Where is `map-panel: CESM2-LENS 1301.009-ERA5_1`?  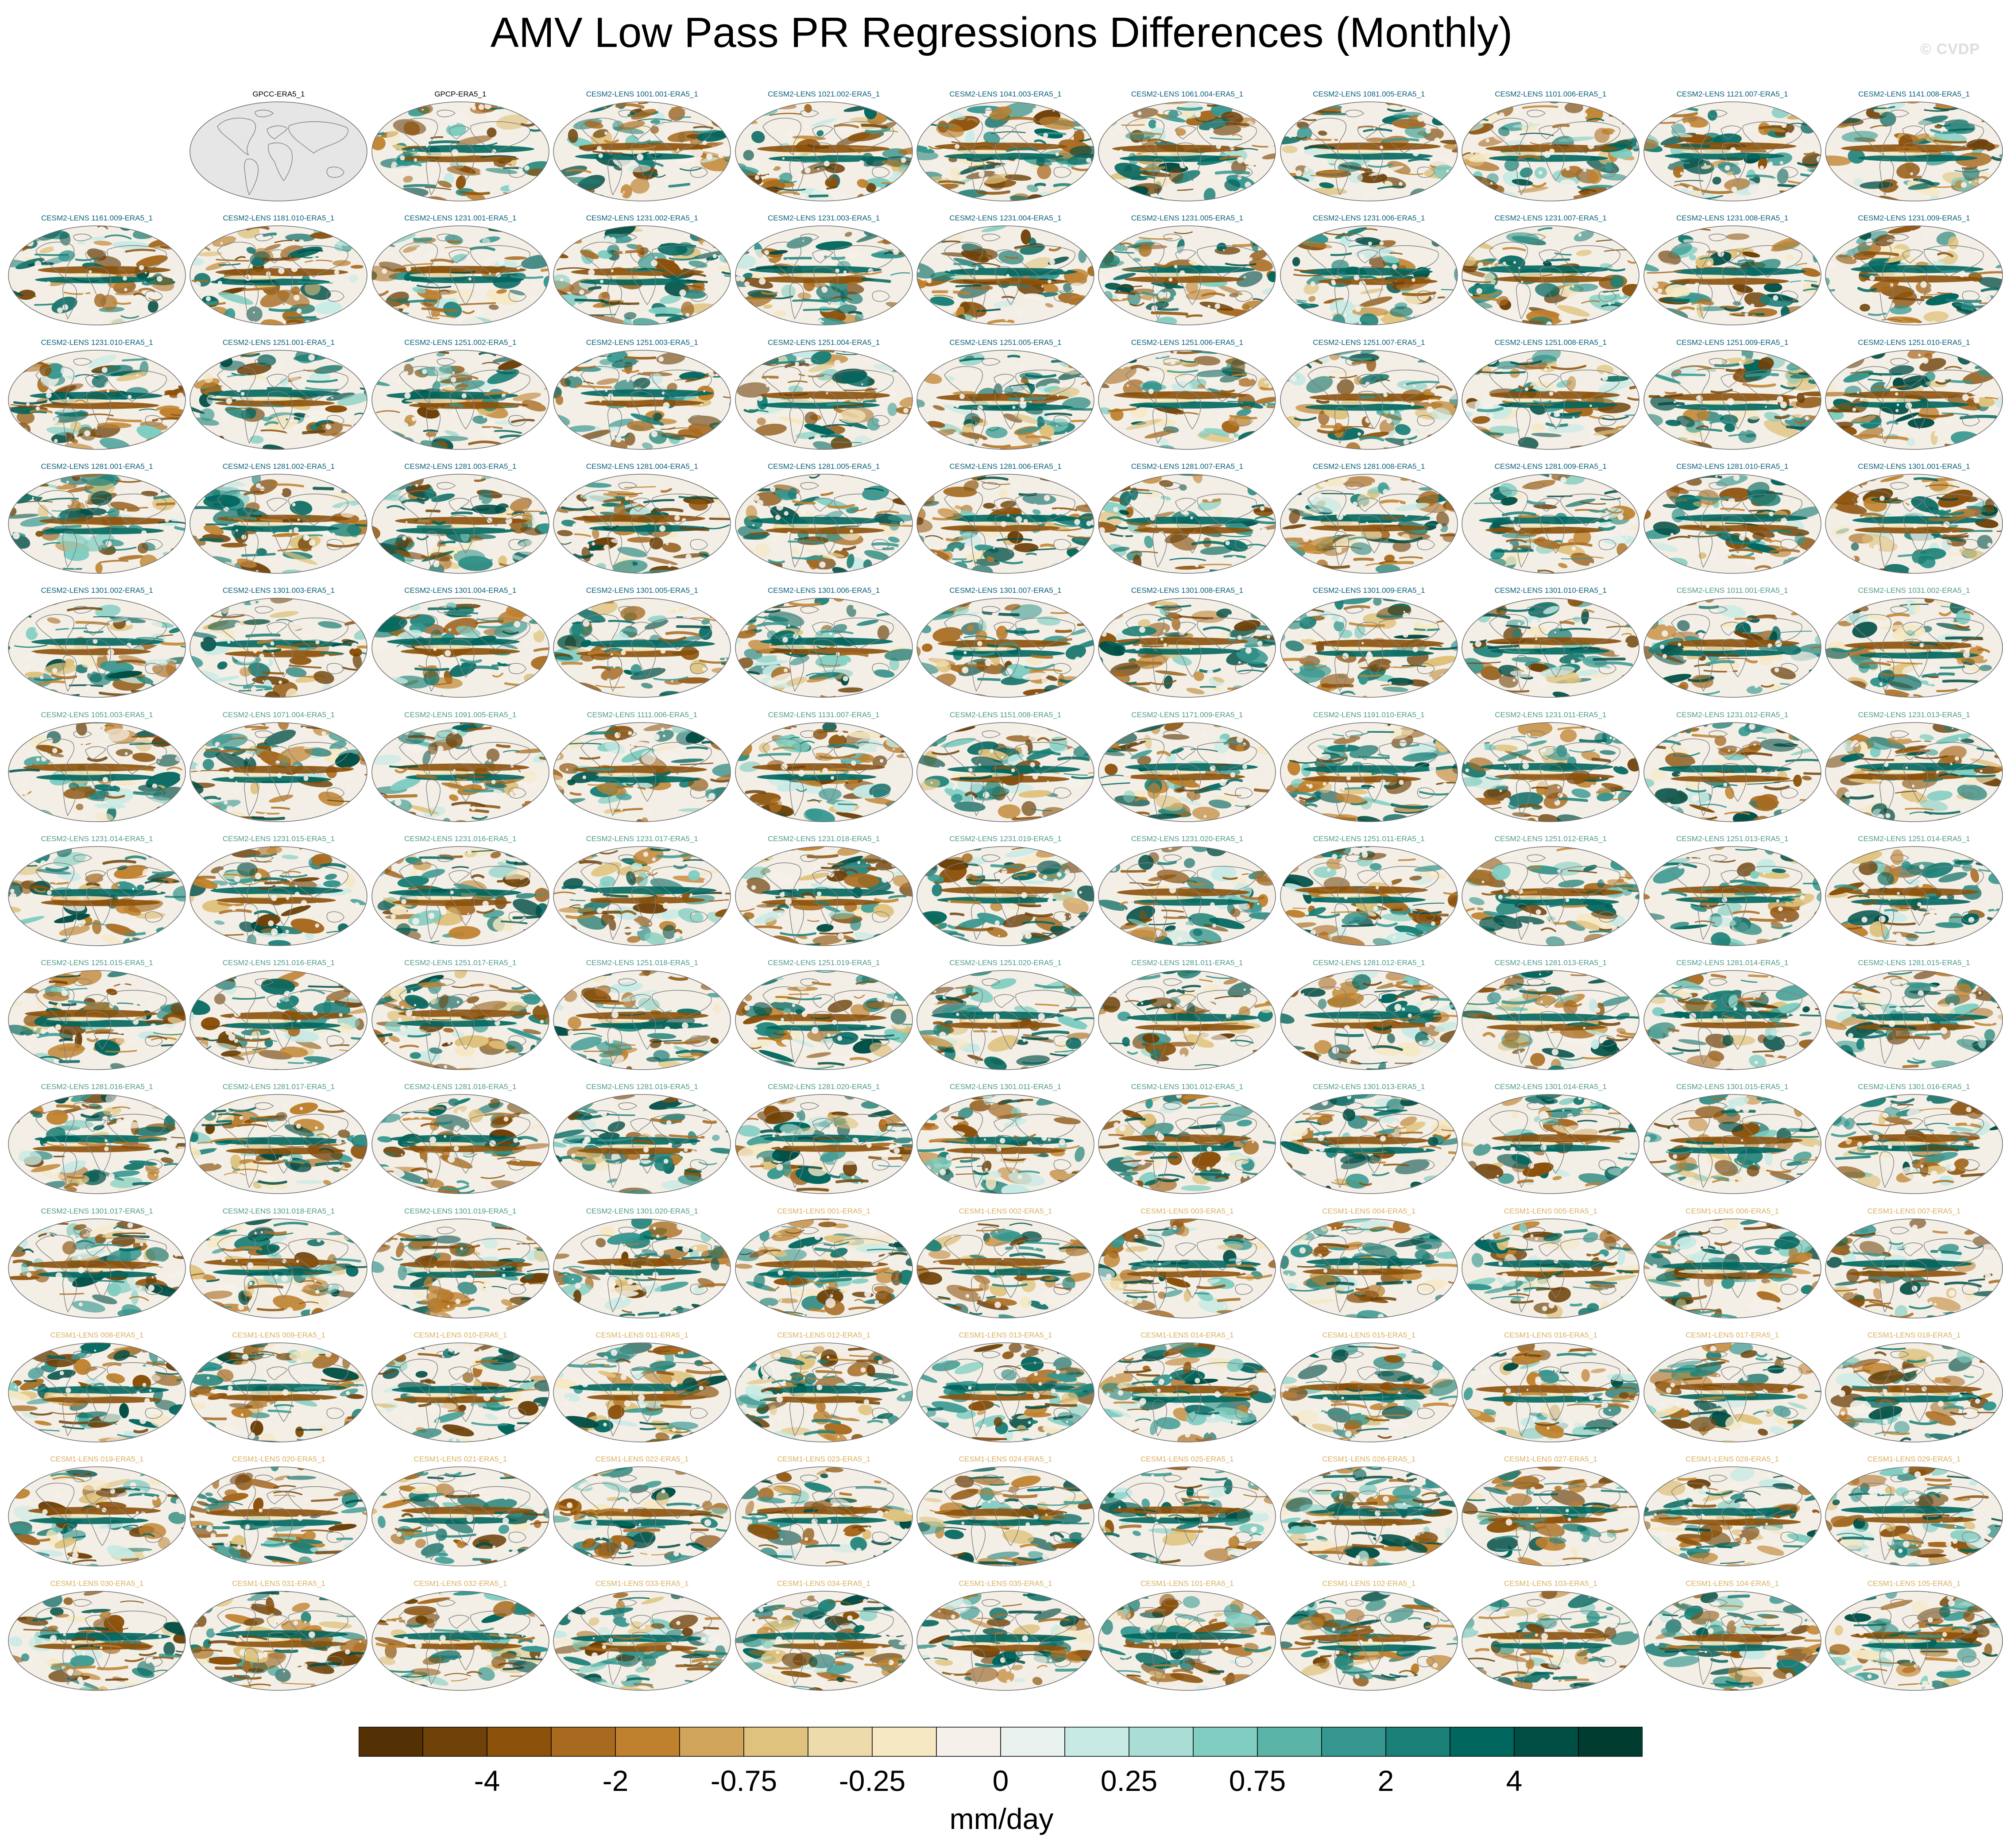
map-panel: CESM2-LENS 1301.009-ERA5_1 is located at coordinates (1369, 644).